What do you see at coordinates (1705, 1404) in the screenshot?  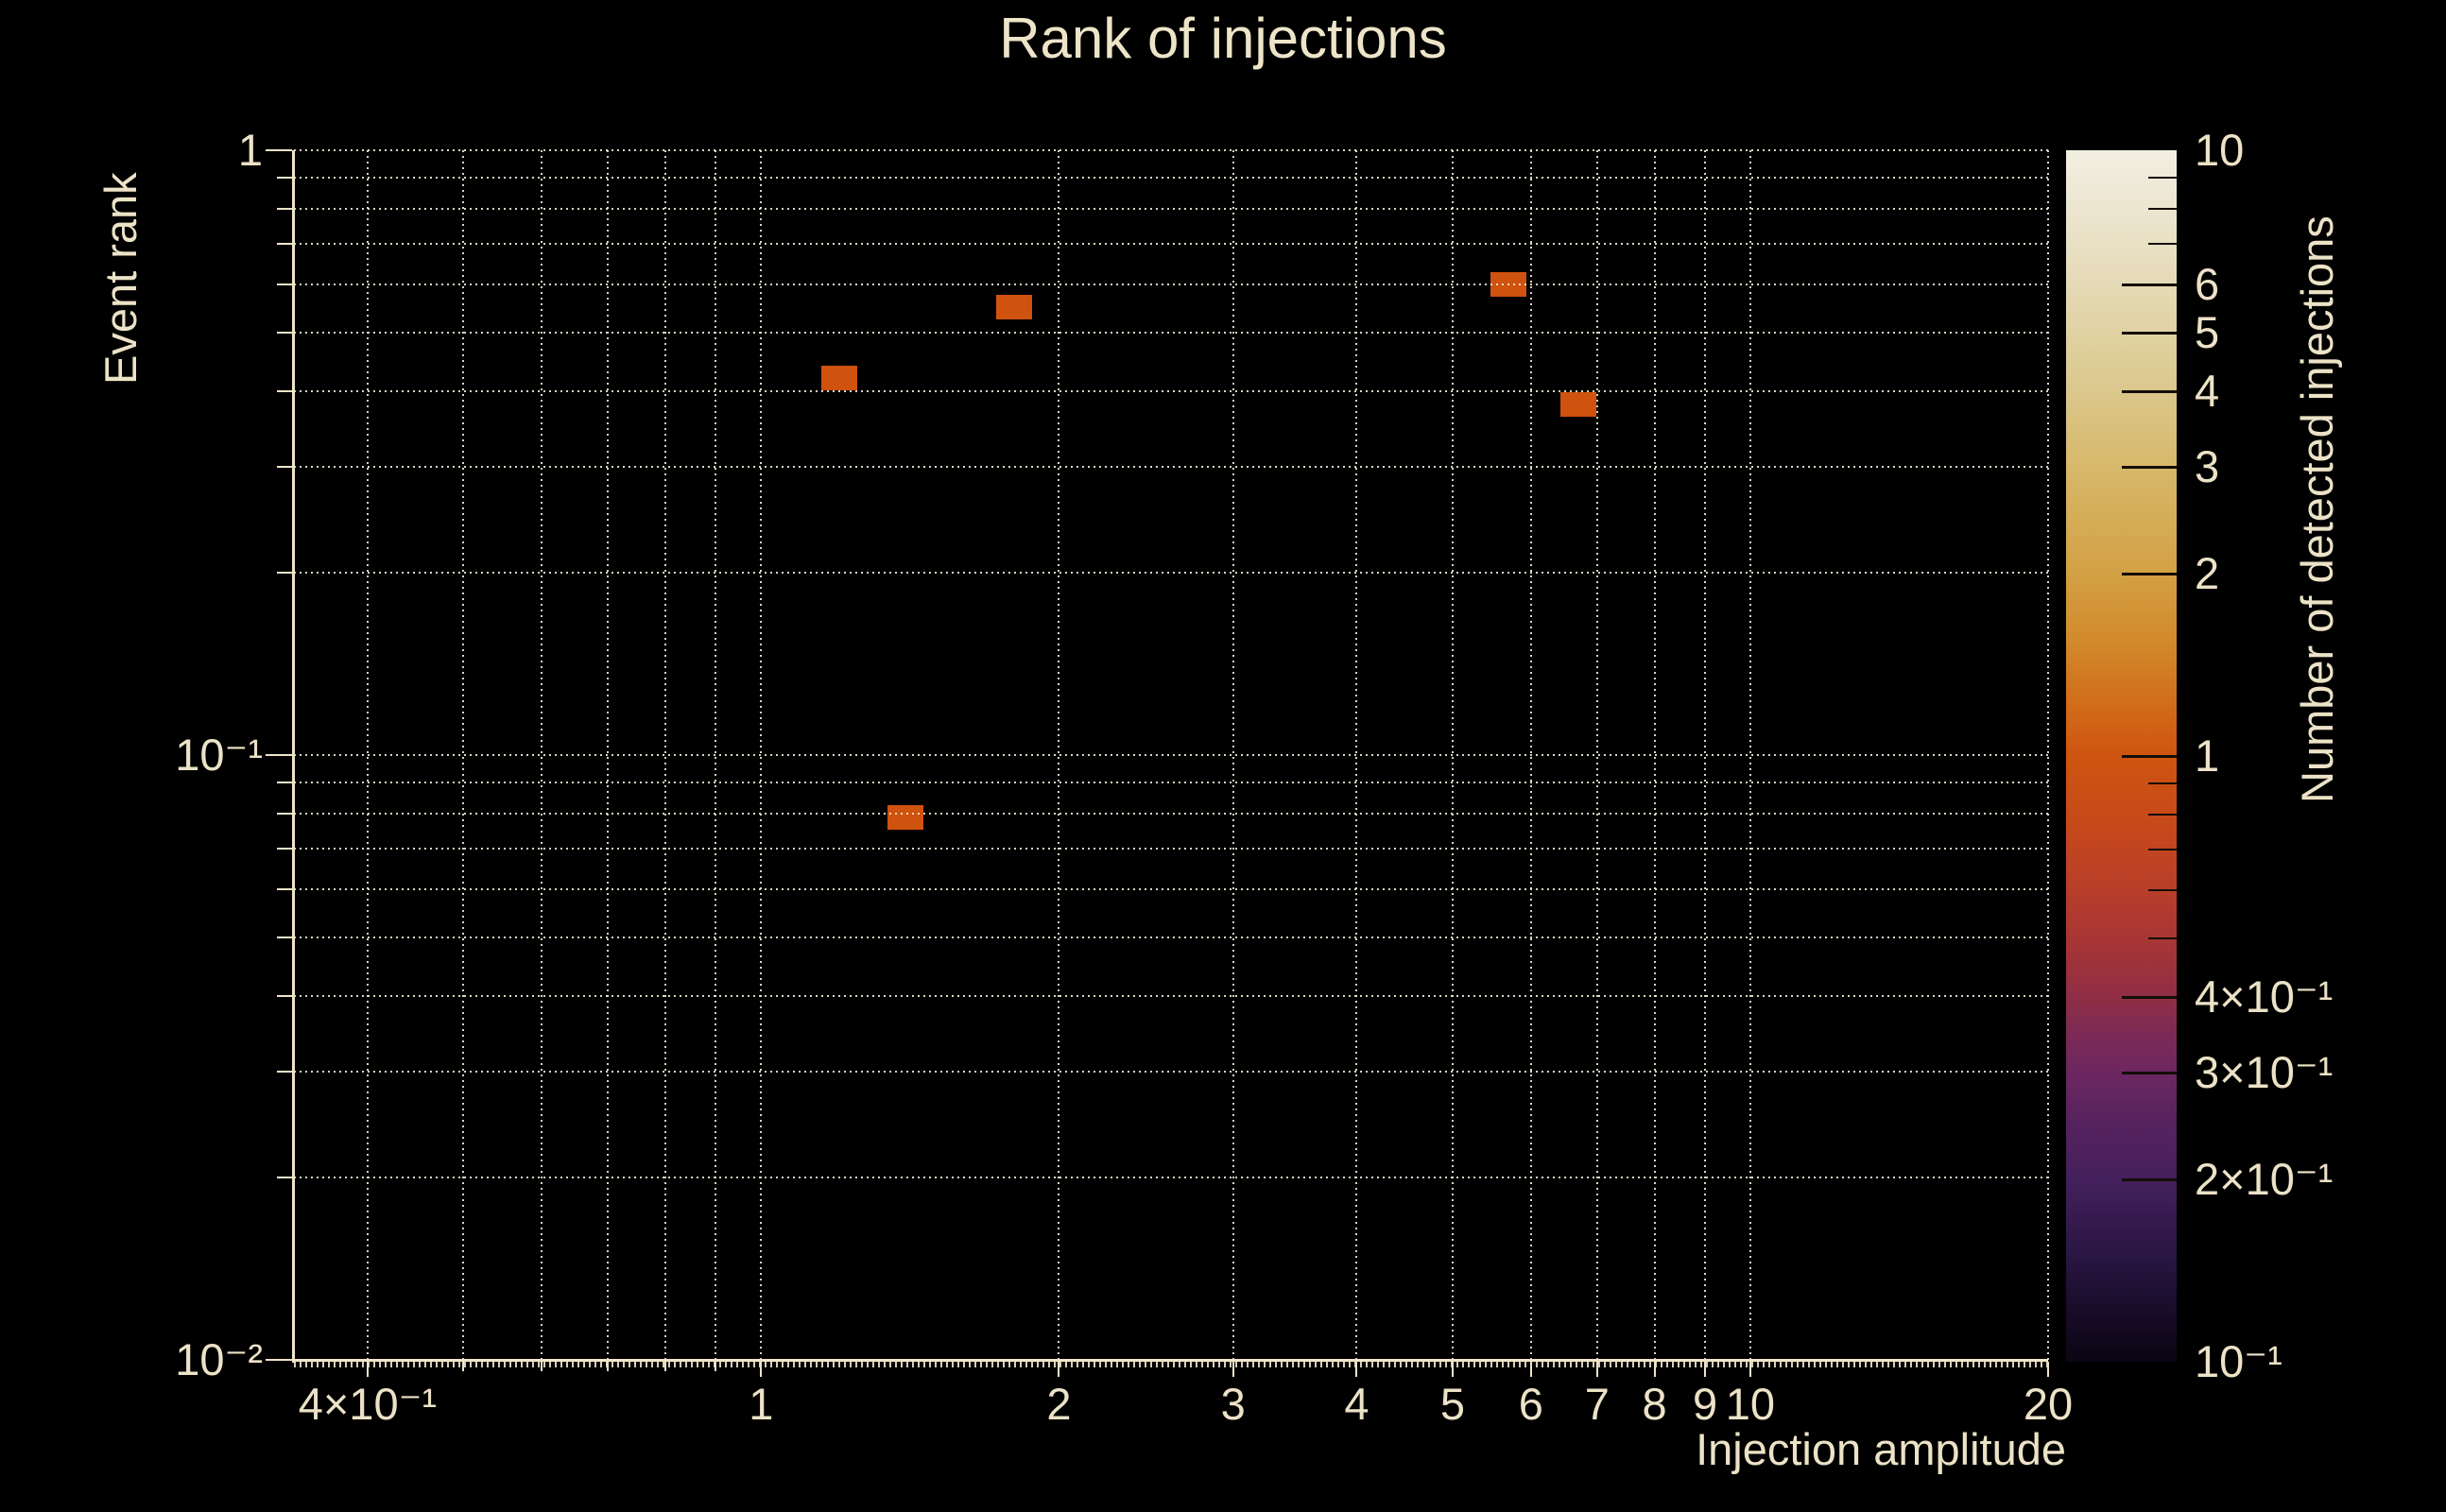 I see `x-tick-label: 9` at bounding box center [1705, 1404].